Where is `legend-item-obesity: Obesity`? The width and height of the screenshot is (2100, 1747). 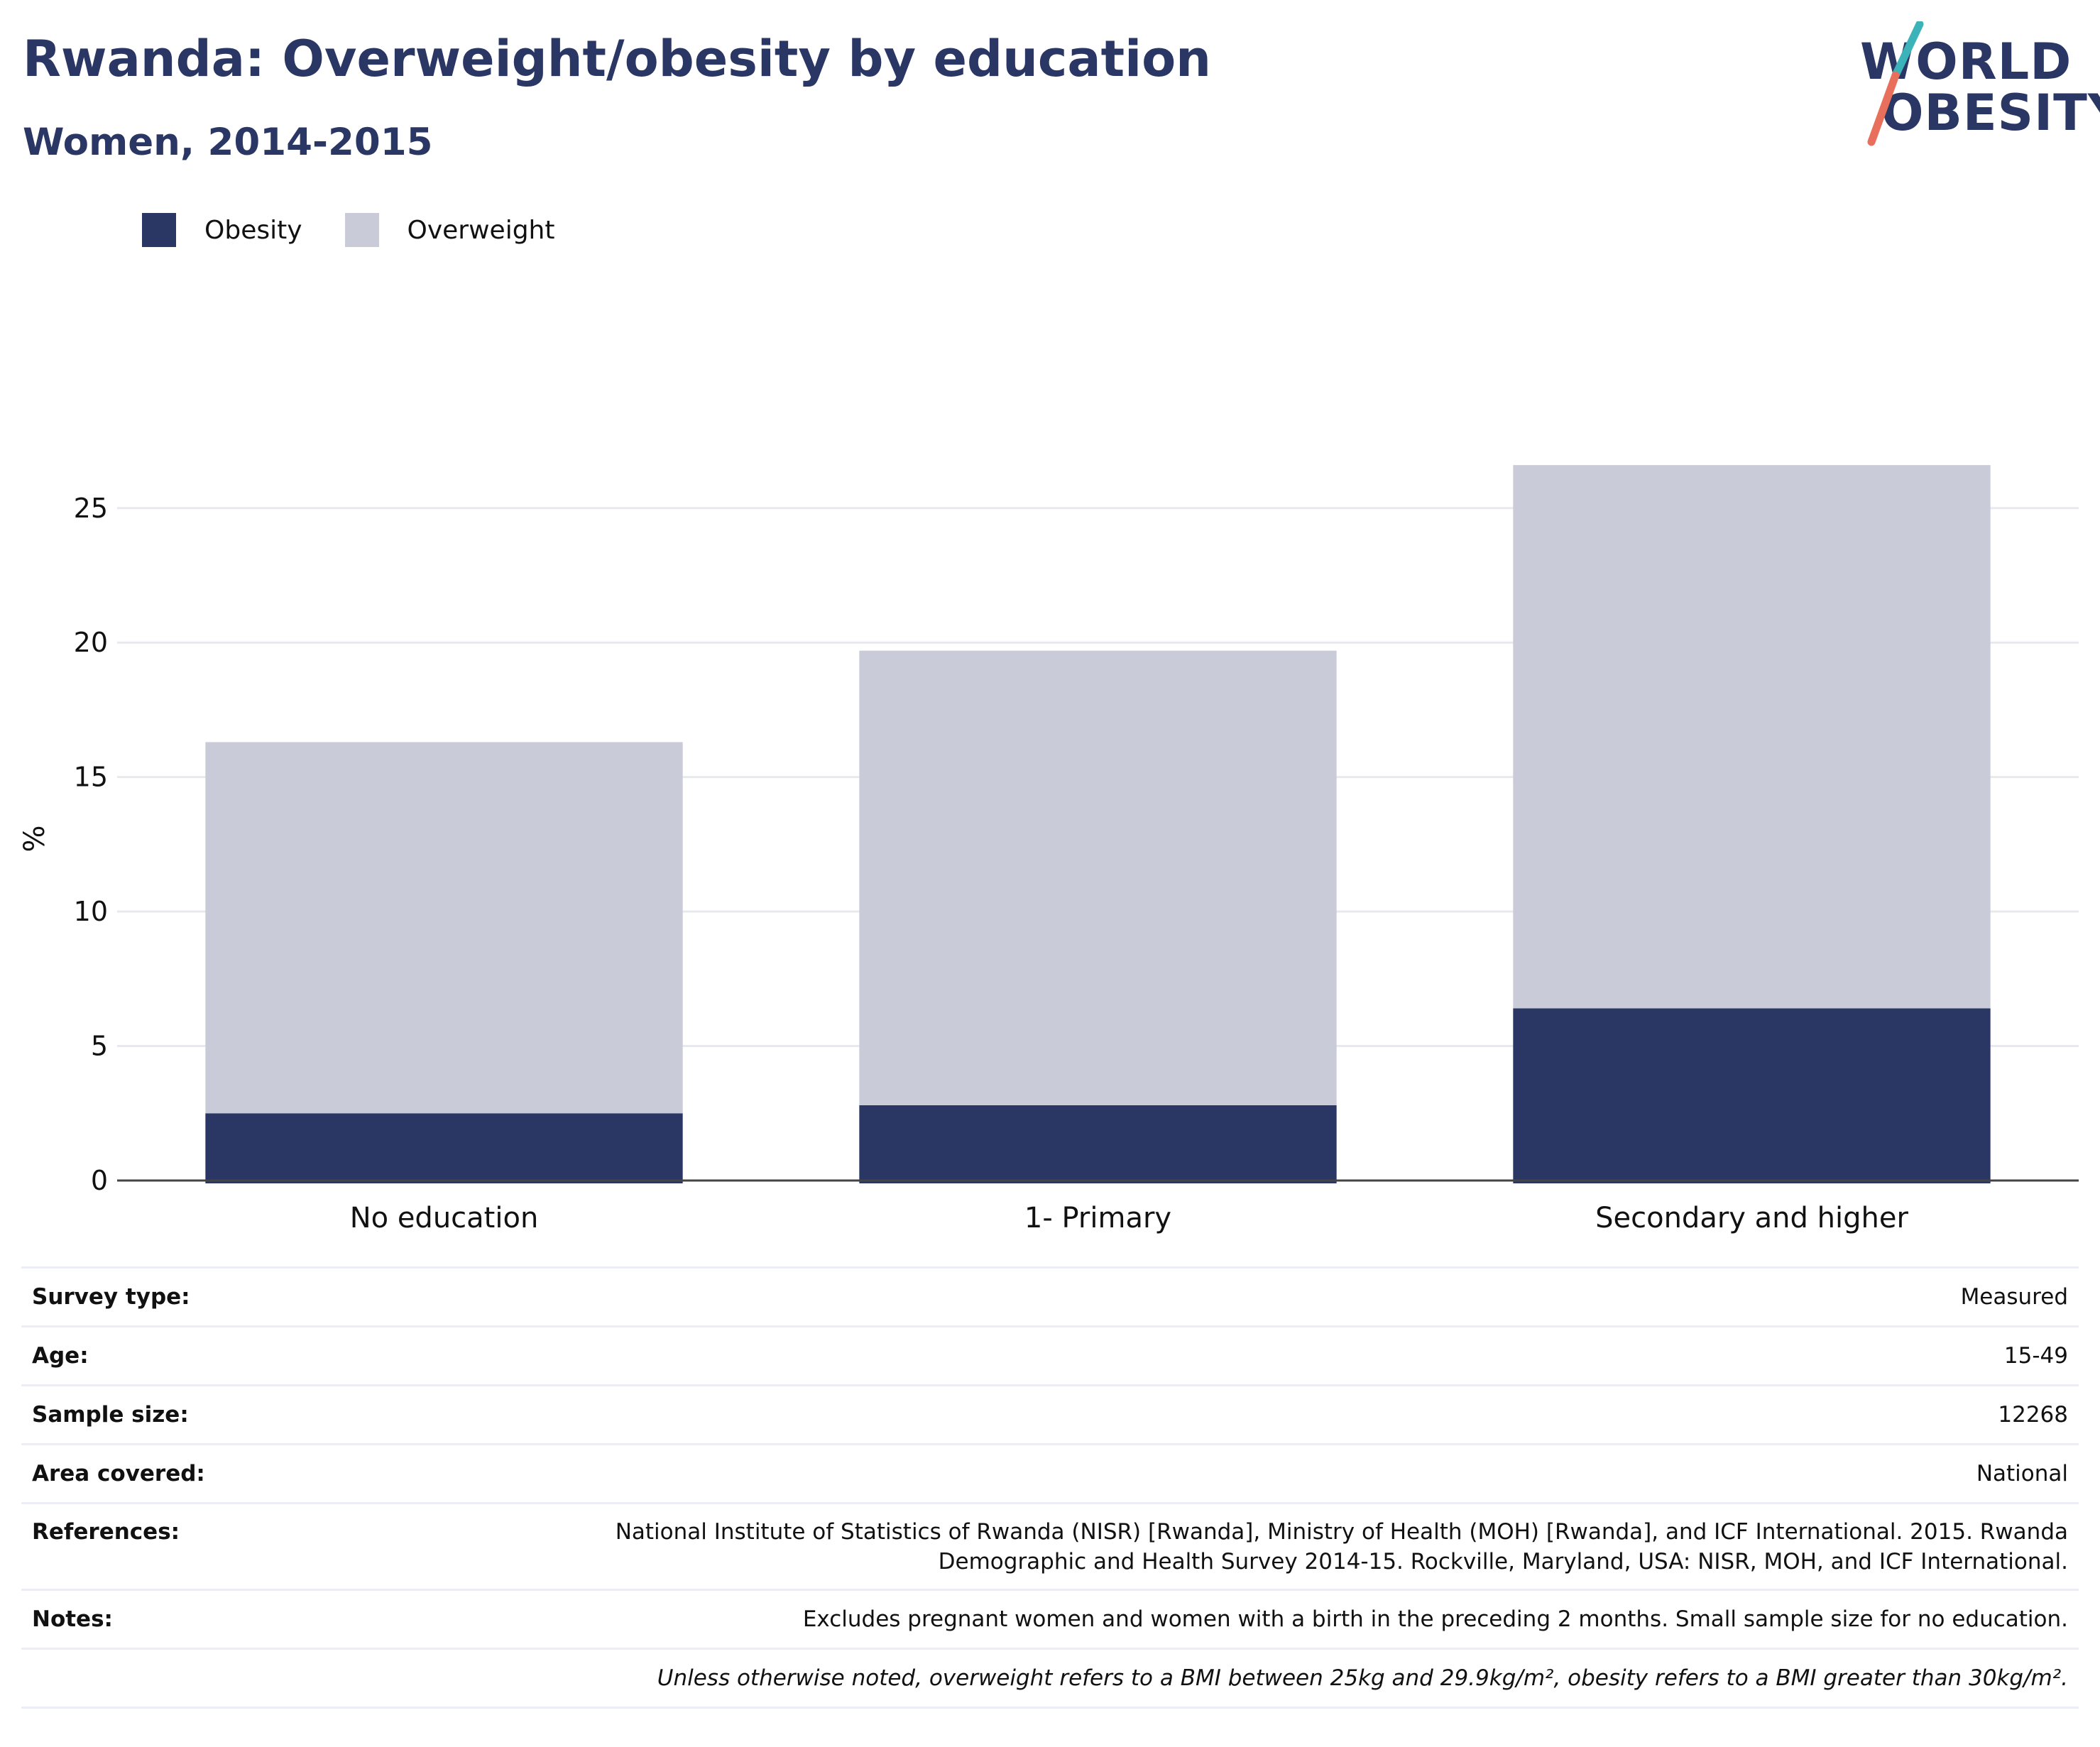
legend-item-obesity: Obesity is located at coordinates (222, 230).